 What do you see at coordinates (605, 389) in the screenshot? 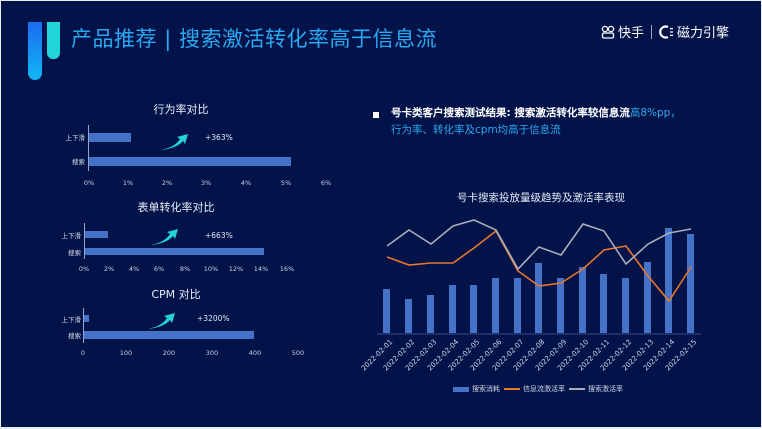
I see `legend-label: 搜索激活率` at bounding box center [605, 389].